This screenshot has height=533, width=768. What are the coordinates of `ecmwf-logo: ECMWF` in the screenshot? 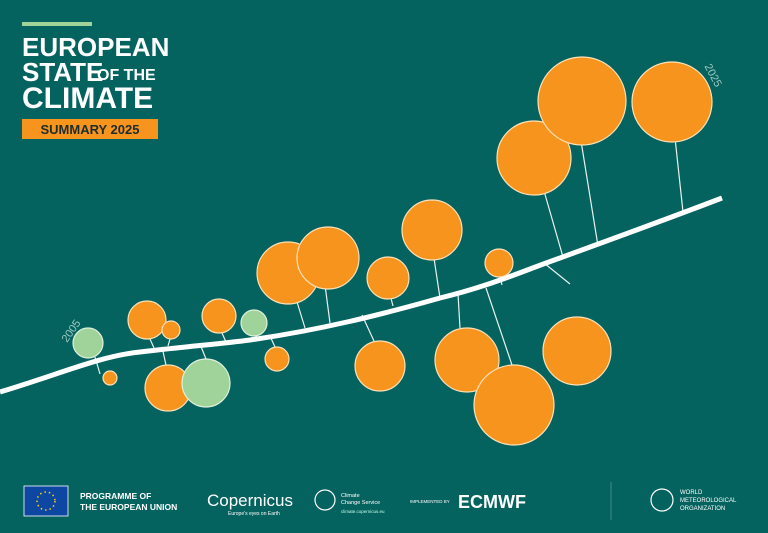 It's located at (492, 502).